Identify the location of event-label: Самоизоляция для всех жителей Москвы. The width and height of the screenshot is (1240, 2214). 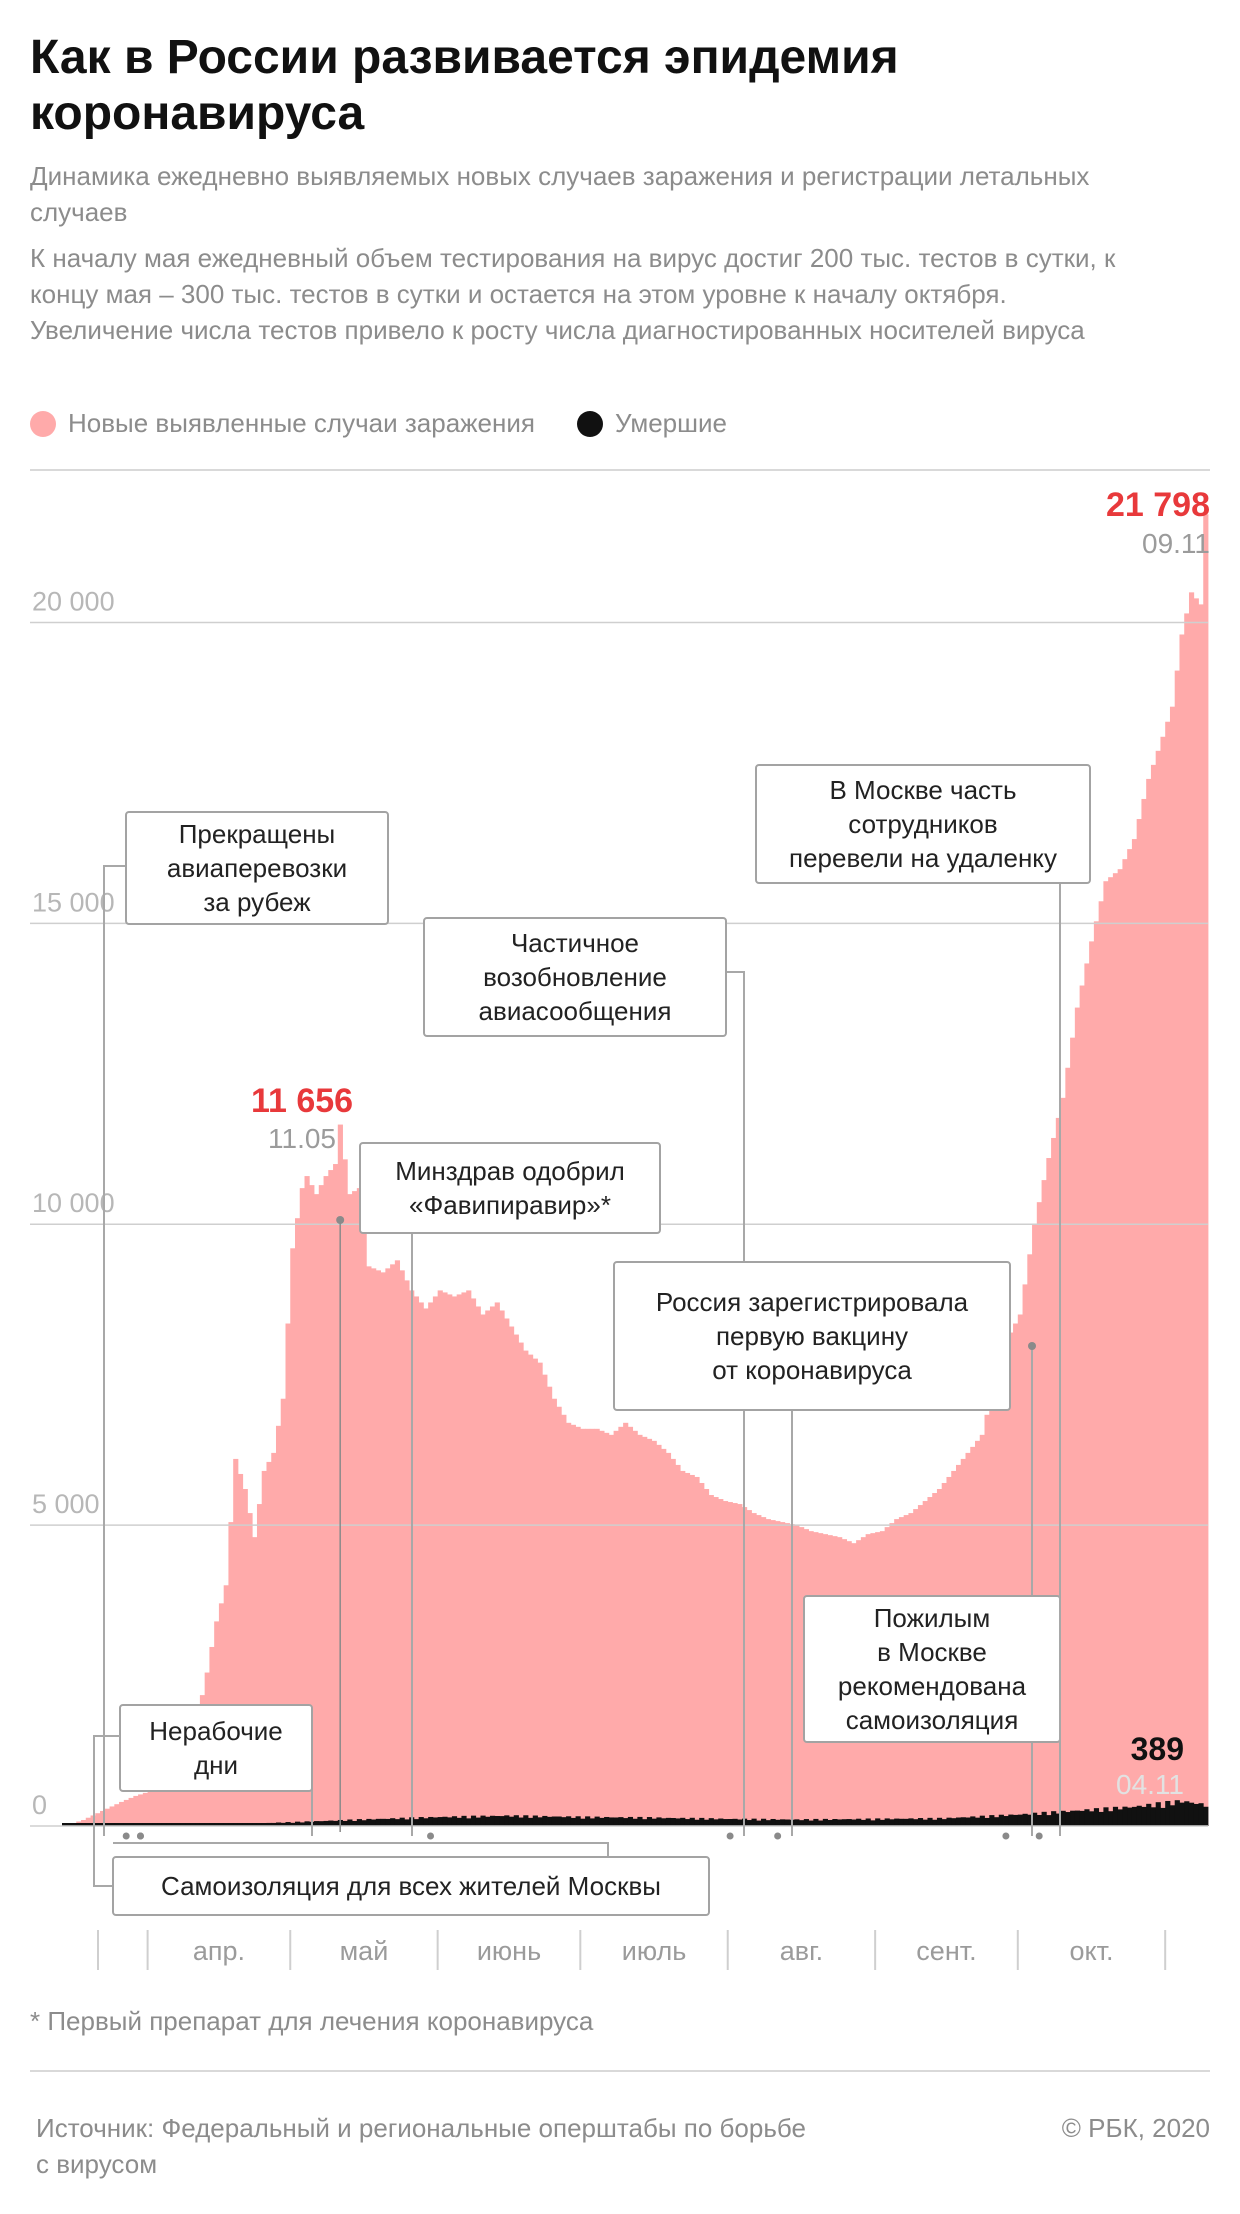
(411, 1886).